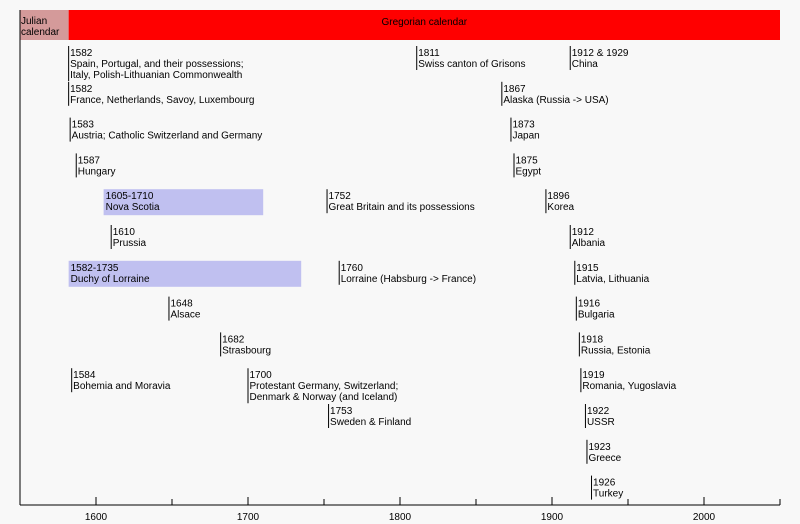 This screenshot has width=800, height=524. Describe the element at coordinates (525, 136) in the screenshot. I see `event-region-label: Japan` at that location.